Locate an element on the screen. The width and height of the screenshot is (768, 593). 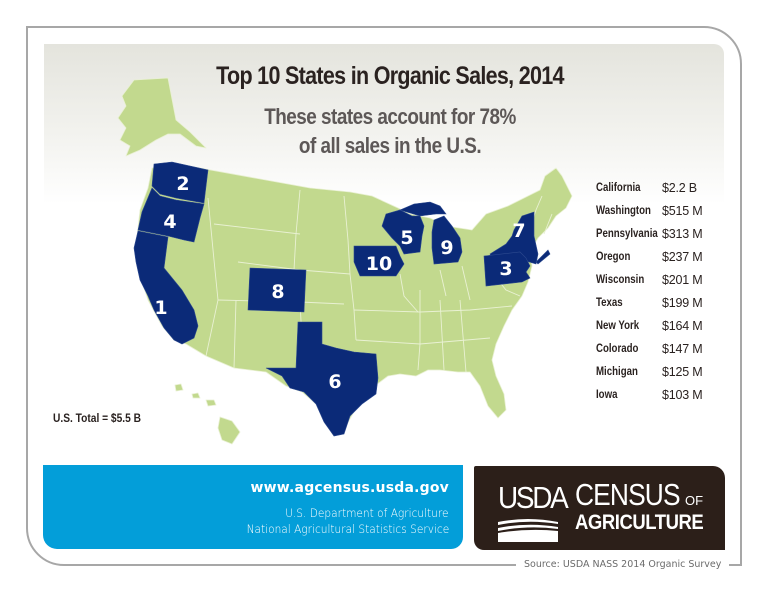
legend-row: Oregon $237 M is located at coordinates (661, 256).